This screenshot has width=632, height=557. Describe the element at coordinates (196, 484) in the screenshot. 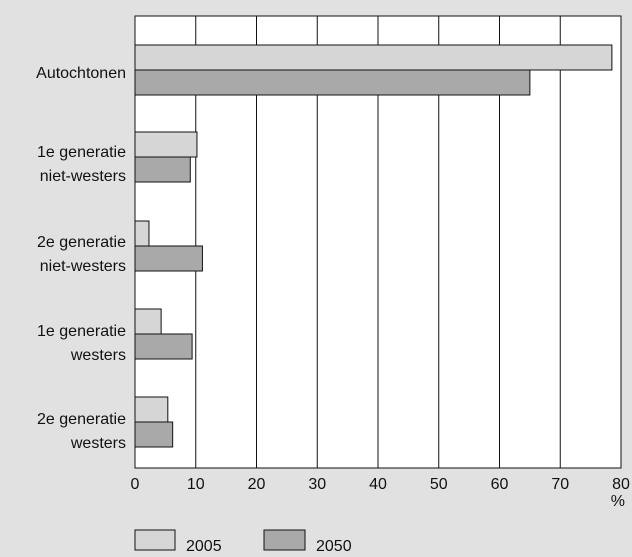

I see `x-tick-label-10: 10` at that location.